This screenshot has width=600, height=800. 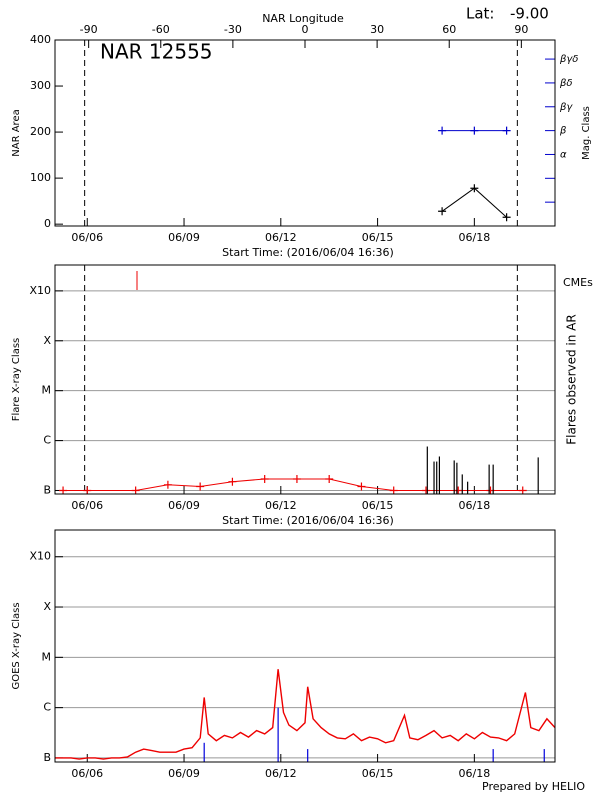 What do you see at coordinates (47, 223) in the screenshot?
I see `y-tick-label: 0` at bounding box center [47, 223].